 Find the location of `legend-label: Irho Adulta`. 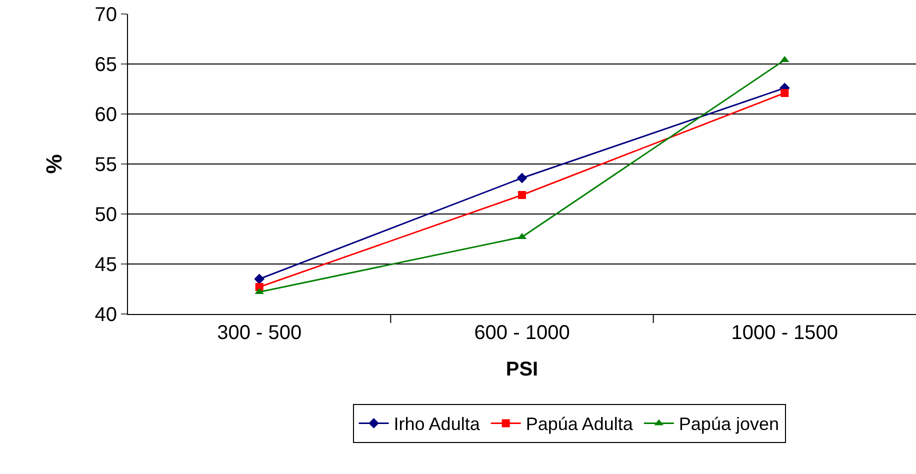

legend-label: Irho Adulta is located at coordinates (437, 424).